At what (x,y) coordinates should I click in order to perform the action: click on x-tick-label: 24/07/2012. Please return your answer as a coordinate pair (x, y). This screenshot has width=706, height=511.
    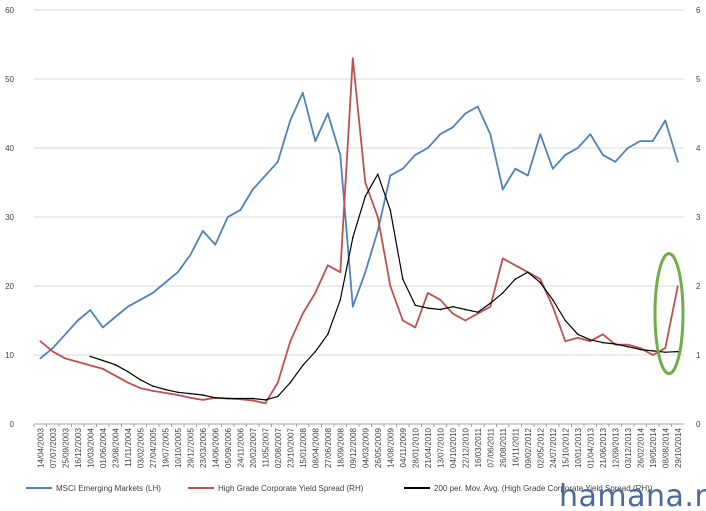
    Looking at the image, I should click on (553, 447).